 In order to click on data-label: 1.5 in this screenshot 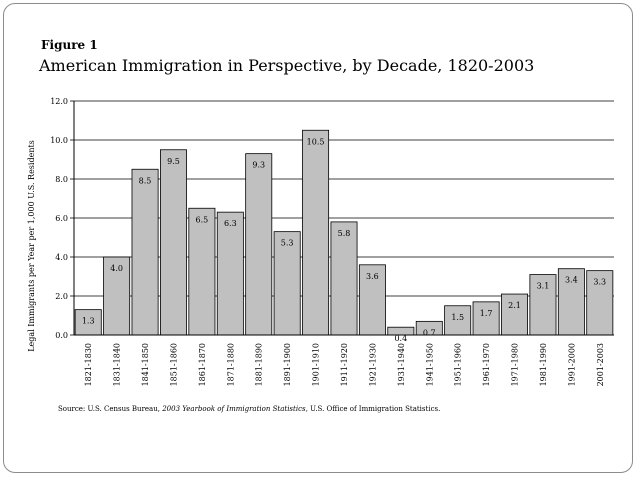, I will do `click(457, 317)`.